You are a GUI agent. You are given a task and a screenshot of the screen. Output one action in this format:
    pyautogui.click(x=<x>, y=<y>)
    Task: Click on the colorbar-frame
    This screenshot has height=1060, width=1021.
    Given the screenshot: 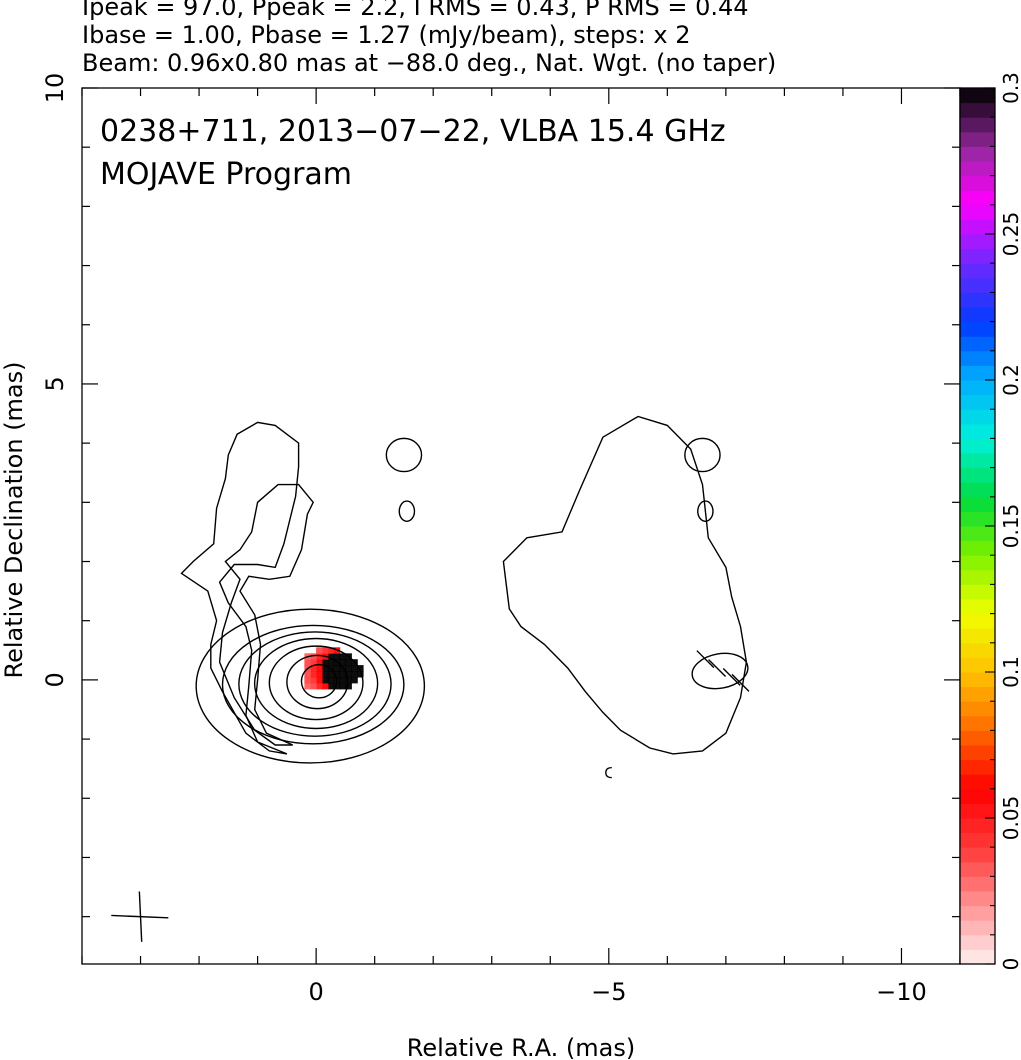 What is the action you would take?
    pyautogui.click(x=977, y=526)
    